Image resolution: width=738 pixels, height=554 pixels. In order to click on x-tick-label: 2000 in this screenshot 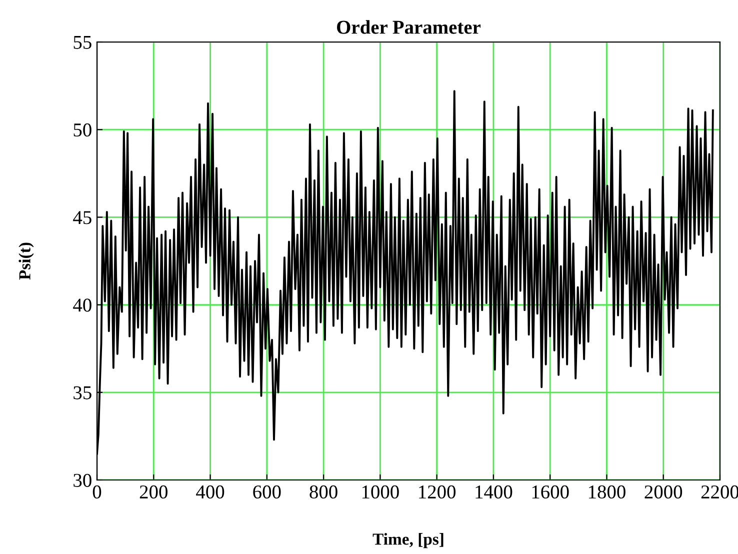, I will do `click(663, 492)`.